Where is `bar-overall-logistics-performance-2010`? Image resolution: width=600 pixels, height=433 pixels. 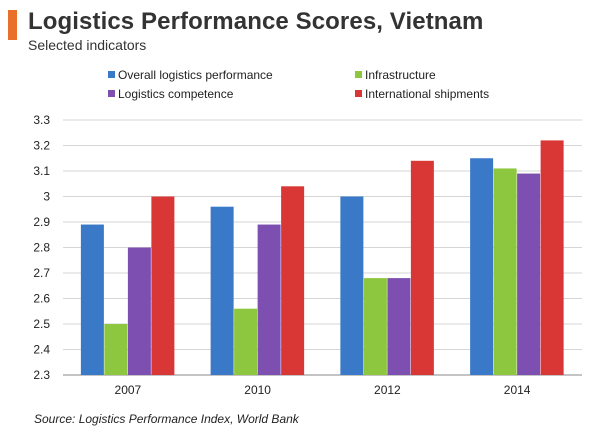
bar-overall-logistics-performance-2010 is located at coordinates (222, 290).